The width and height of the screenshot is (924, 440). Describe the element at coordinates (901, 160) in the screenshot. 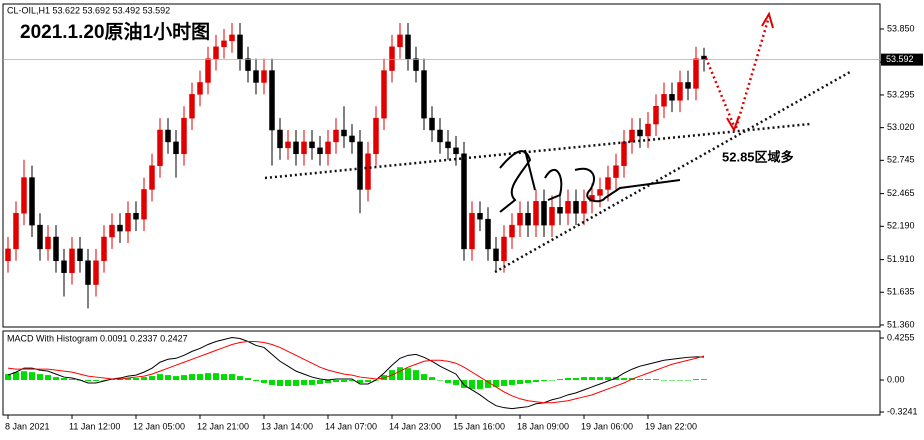

I see `y-tick-label: 52.745` at that location.